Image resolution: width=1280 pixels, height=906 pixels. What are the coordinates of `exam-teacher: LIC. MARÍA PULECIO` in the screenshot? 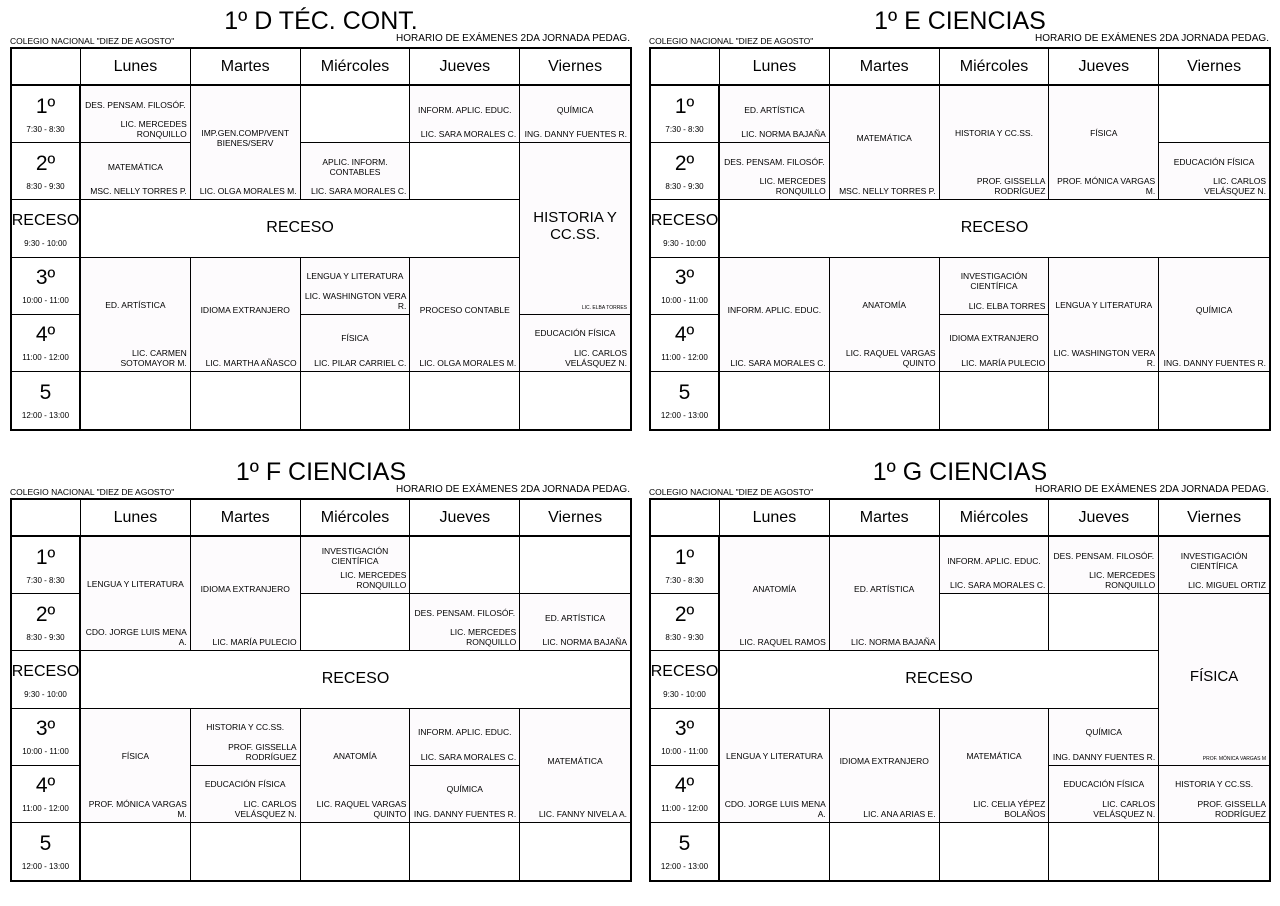 It's located at (254, 642).